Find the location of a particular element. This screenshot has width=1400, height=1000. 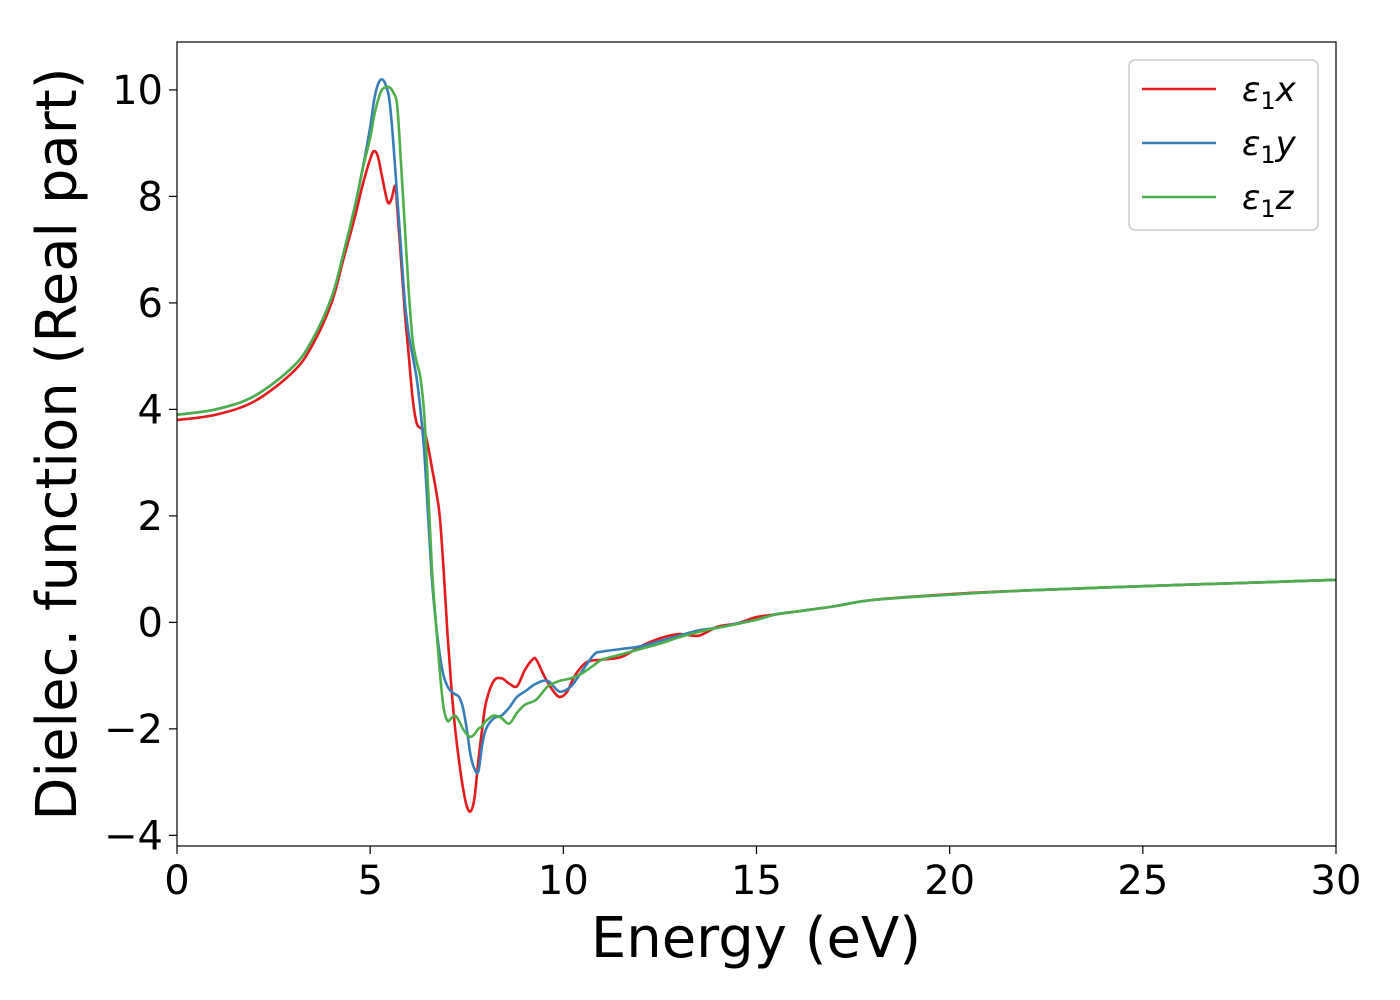

legend-label: ε1z is located at coordinates (1268, 200).